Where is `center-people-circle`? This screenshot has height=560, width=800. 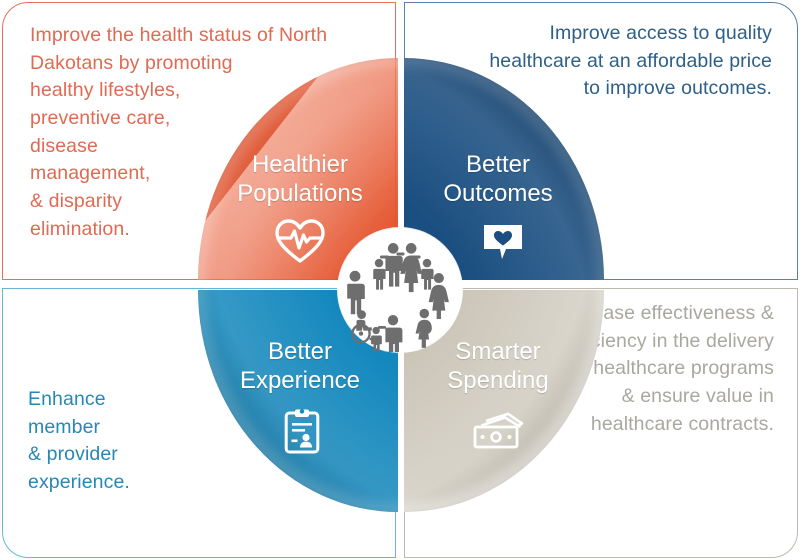 center-people-circle is located at coordinates (400, 290).